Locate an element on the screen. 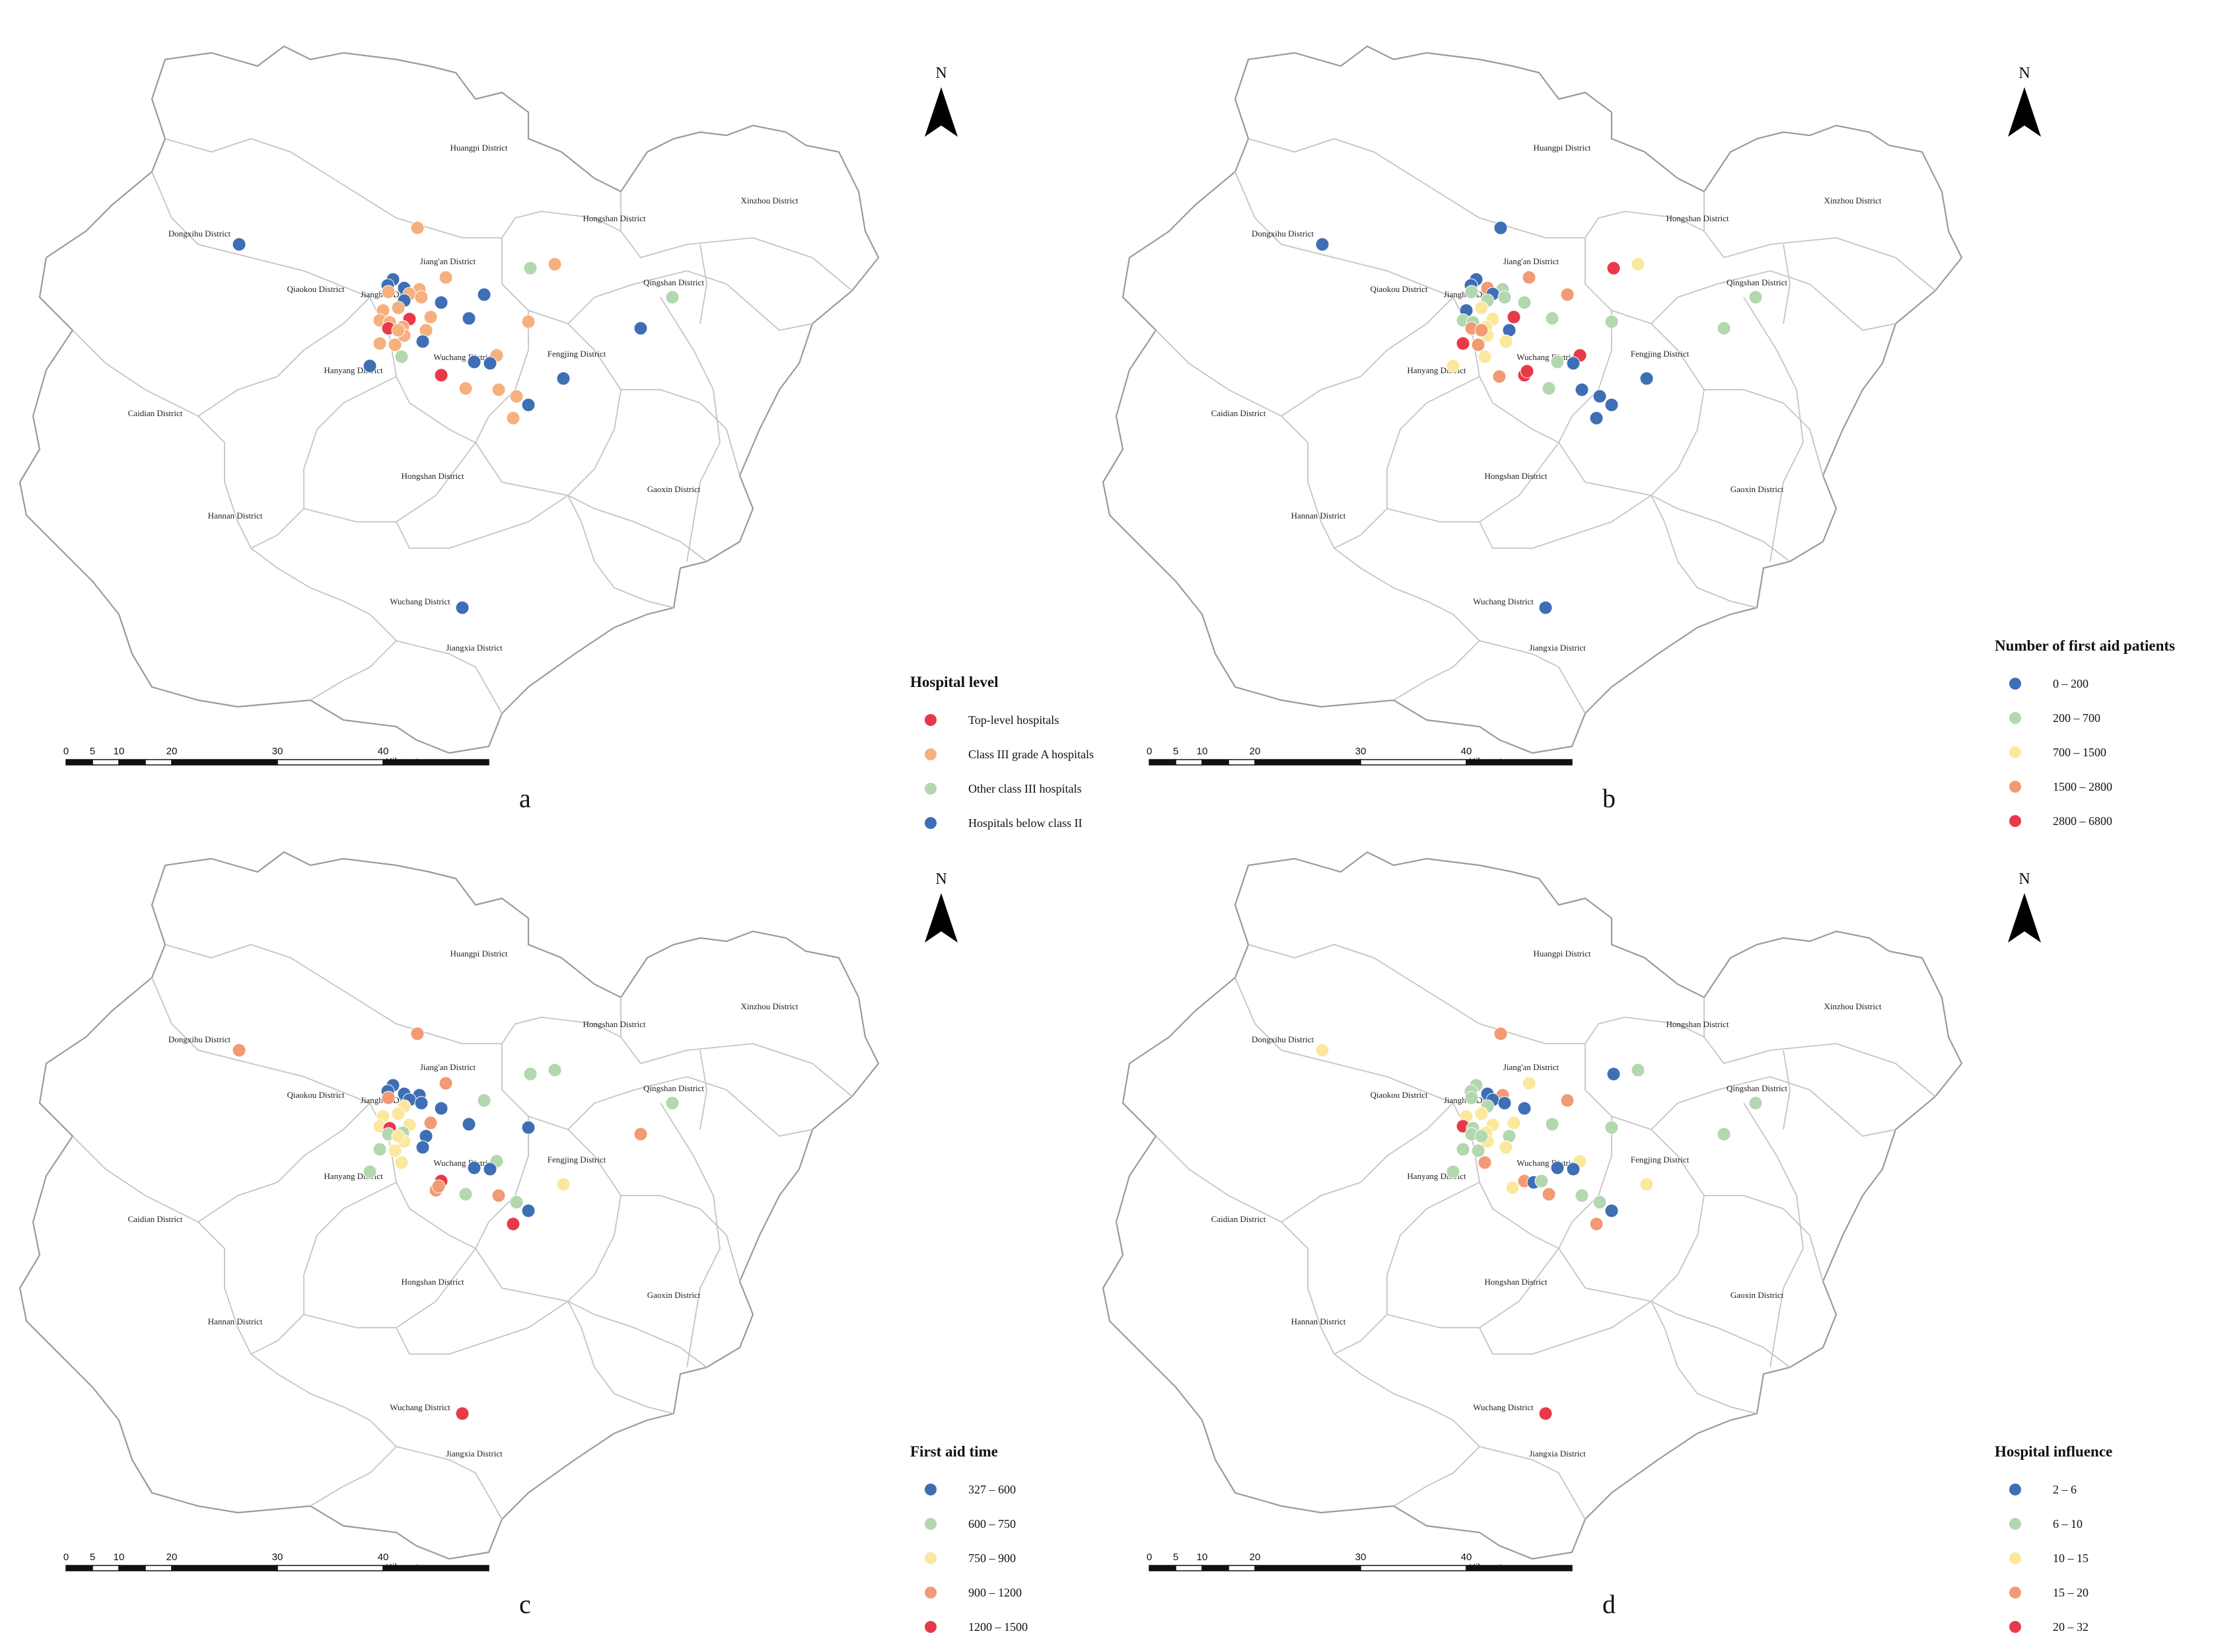  legend-item: 15 – 20 is located at coordinates (2104, 1592).